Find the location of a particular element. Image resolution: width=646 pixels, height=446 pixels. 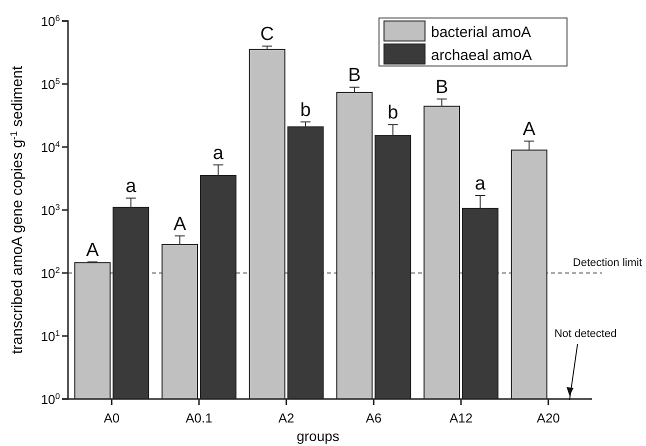

x-tick-label: A2 is located at coordinates (286, 418).